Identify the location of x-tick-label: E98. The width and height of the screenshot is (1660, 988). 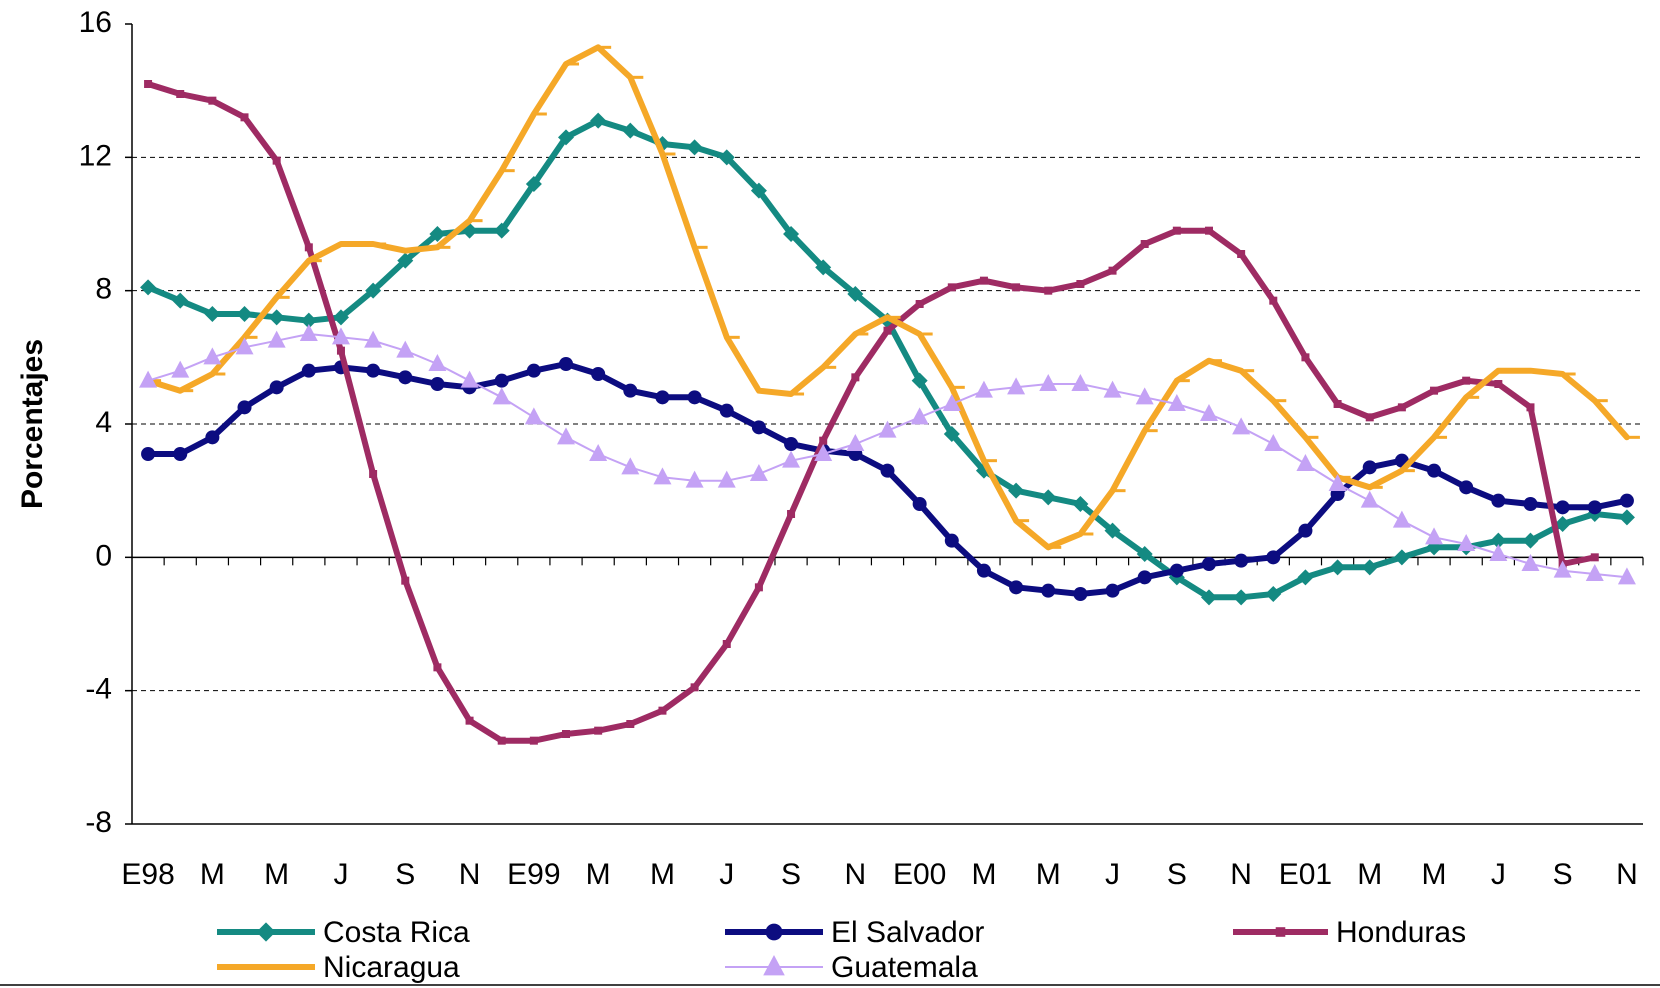
(147, 874).